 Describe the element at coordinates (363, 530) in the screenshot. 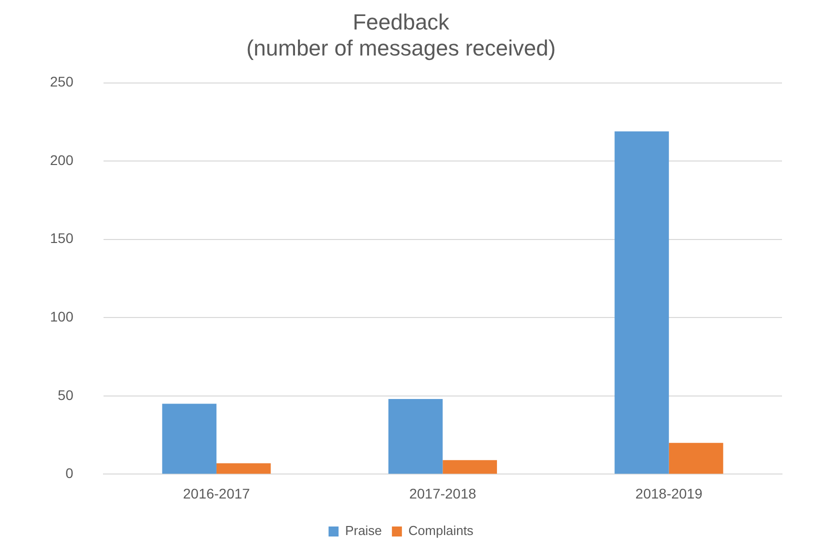

I see `legend-label: Praise` at that location.